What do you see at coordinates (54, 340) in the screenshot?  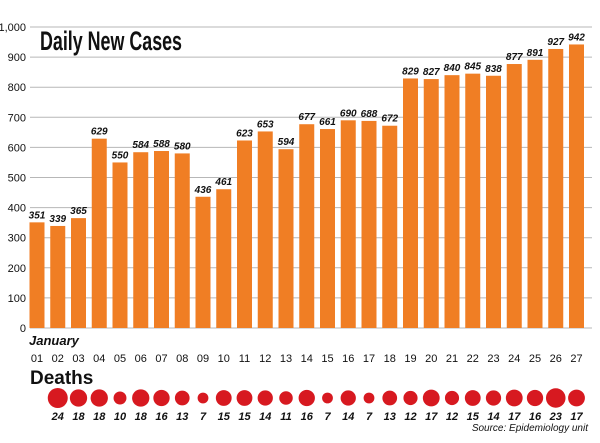 I see `x-group-label: January` at bounding box center [54, 340].